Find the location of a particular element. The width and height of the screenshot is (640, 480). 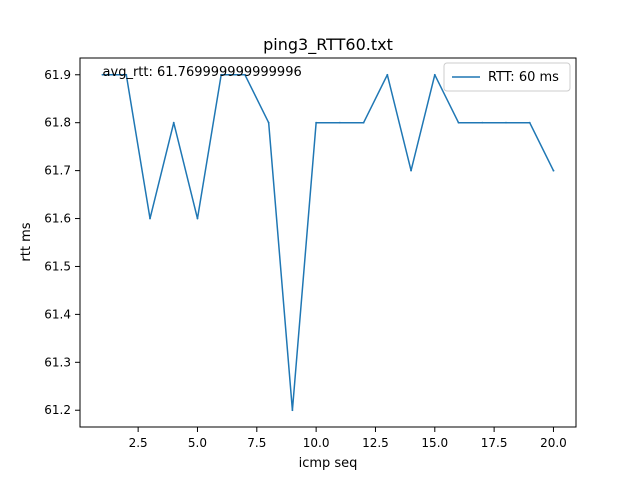

x-tick-label: 17.5 is located at coordinates (494, 443).